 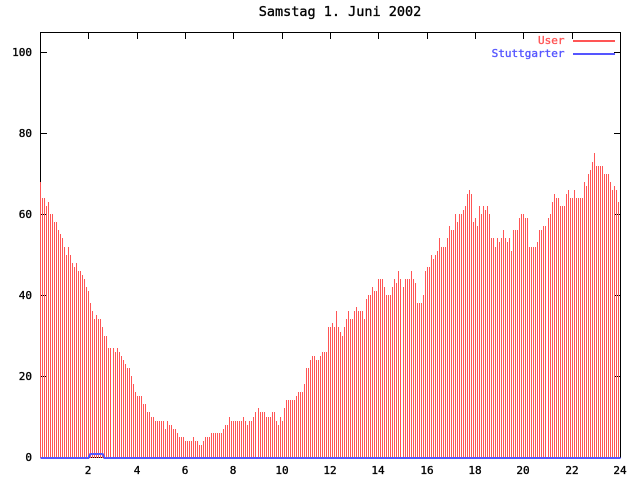 What do you see at coordinates (551, 40) in the screenshot?
I see `legend-label-user: User` at bounding box center [551, 40].